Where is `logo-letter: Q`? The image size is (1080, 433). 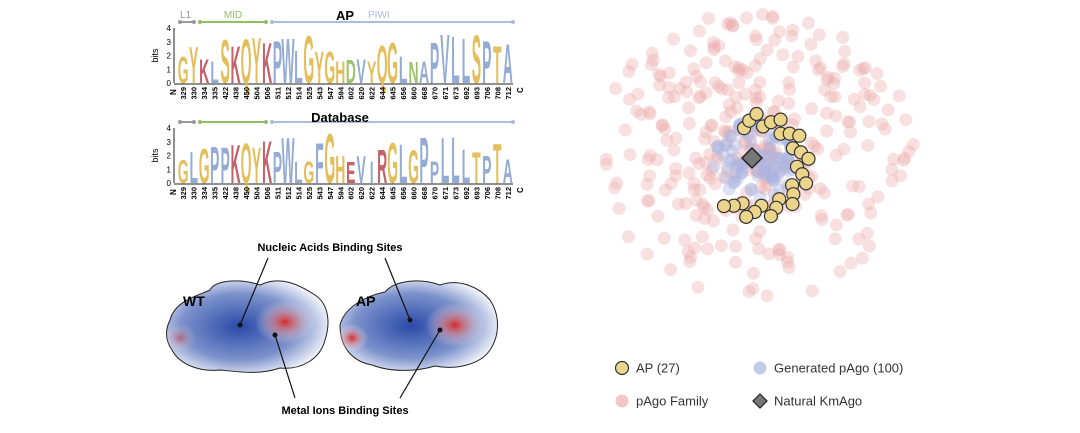 logo-letter: Q is located at coordinates (246, 61).